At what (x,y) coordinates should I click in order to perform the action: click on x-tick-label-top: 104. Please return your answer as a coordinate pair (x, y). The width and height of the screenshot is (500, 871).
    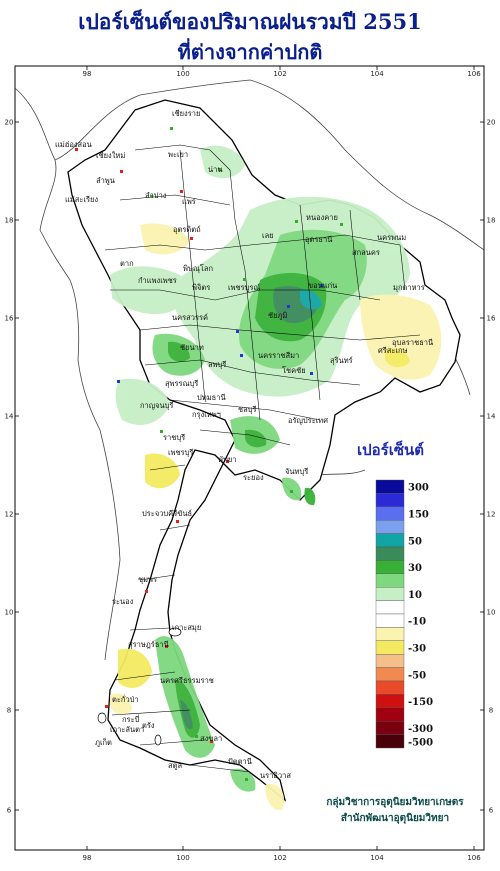
    Looking at the image, I should click on (377, 74).